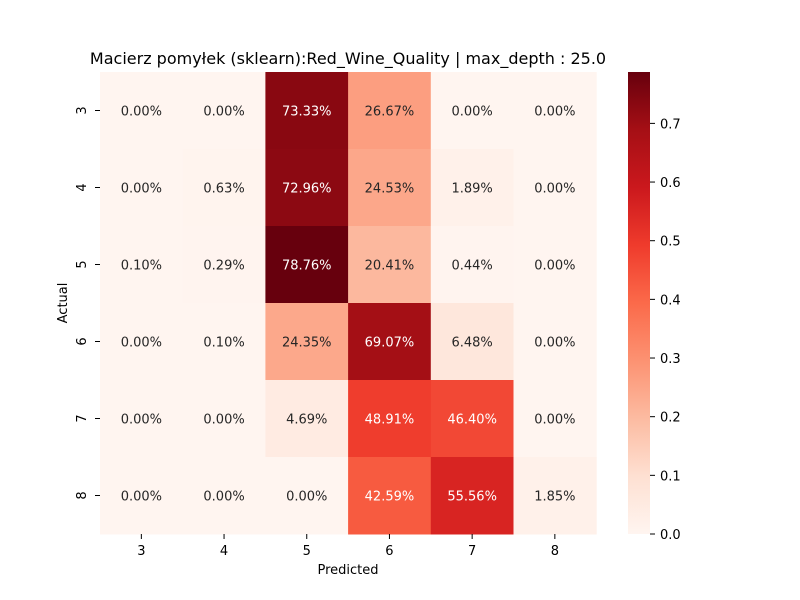  Describe the element at coordinates (82, 495) in the screenshot. I see `y-tick-label: 8` at that location.